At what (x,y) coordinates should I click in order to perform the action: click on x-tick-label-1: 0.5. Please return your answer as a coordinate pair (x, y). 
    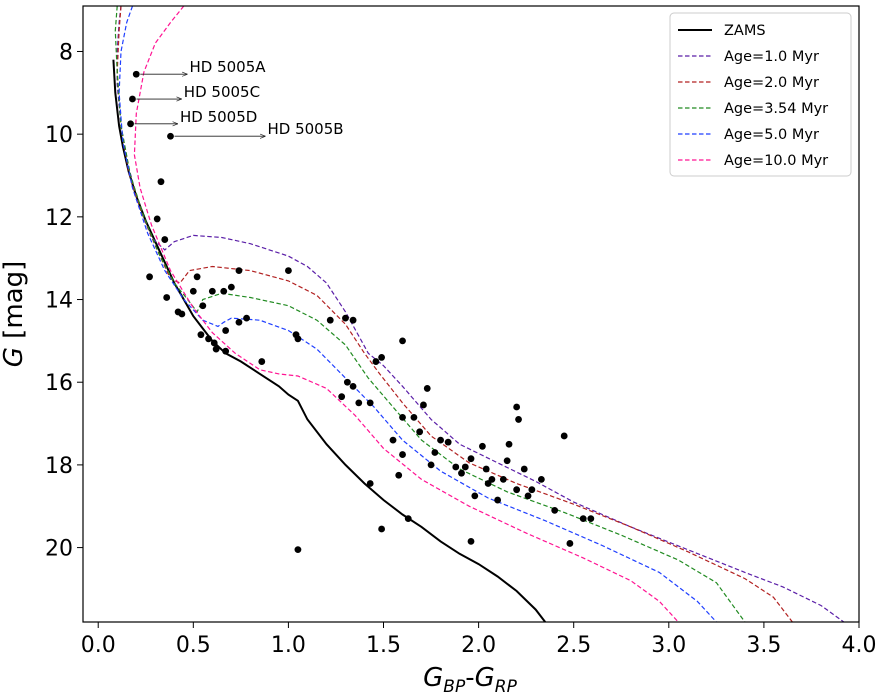
    Looking at the image, I should click on (193, 645).